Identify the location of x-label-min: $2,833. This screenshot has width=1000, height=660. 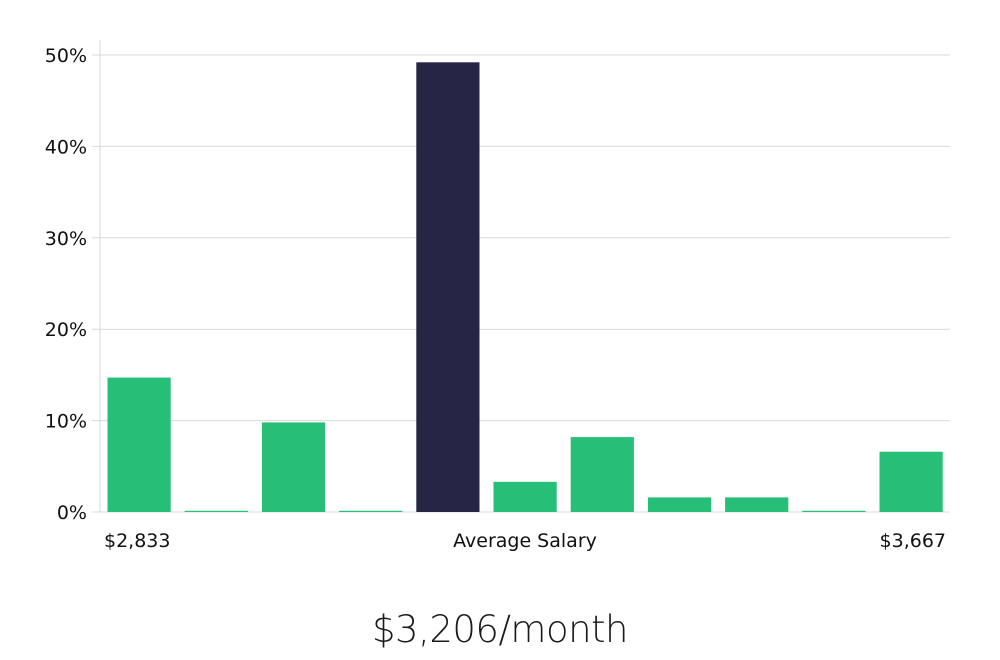
(137, 541).